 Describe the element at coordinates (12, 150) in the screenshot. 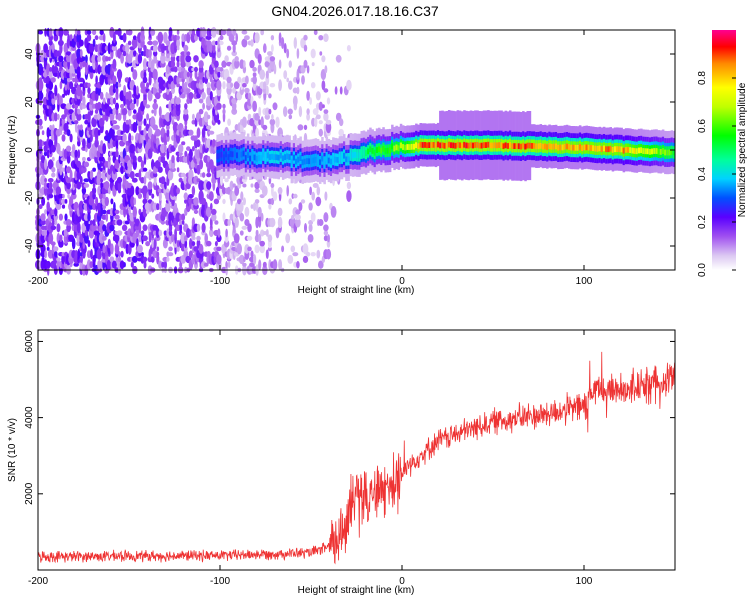

I see `spectrogram-ylabel: Frequency (Hz)` at that location.